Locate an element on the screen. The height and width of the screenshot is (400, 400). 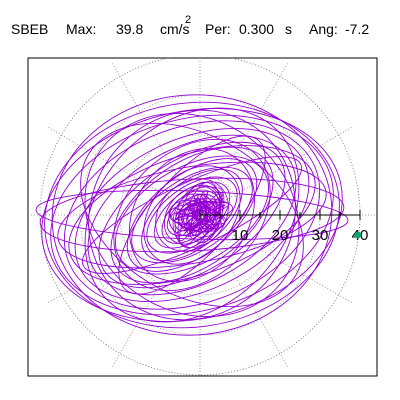
period-label: Per: is located at coordinates (218, 29).